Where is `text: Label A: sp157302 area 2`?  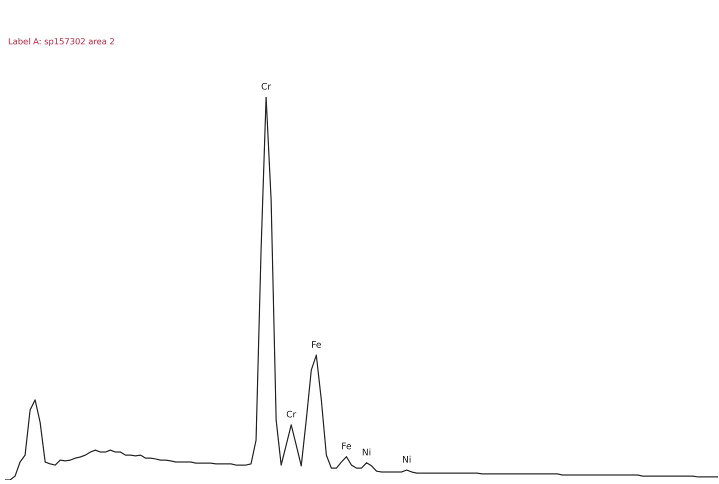
text: Label A: sp157302 area 2 is located at coordinates (61, 42).